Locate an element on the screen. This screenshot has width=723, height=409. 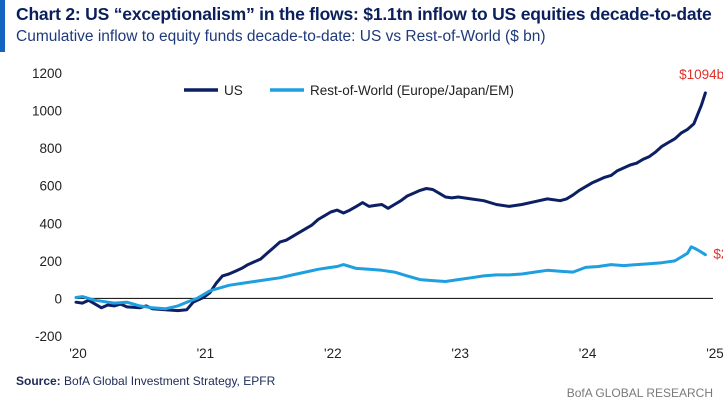
legend-us-label: US is located at coordinates (233, 90).